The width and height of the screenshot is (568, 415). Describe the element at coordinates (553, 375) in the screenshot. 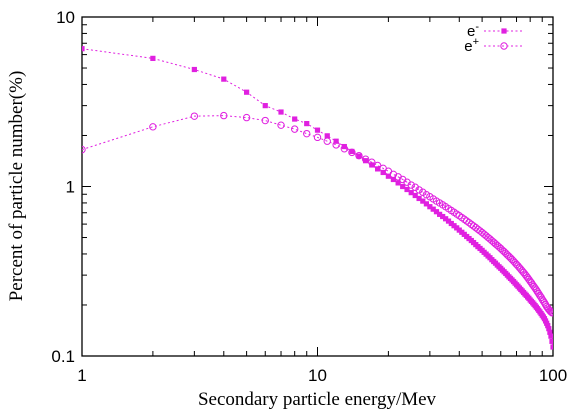

I see `x-tick-label: 100` at that location.